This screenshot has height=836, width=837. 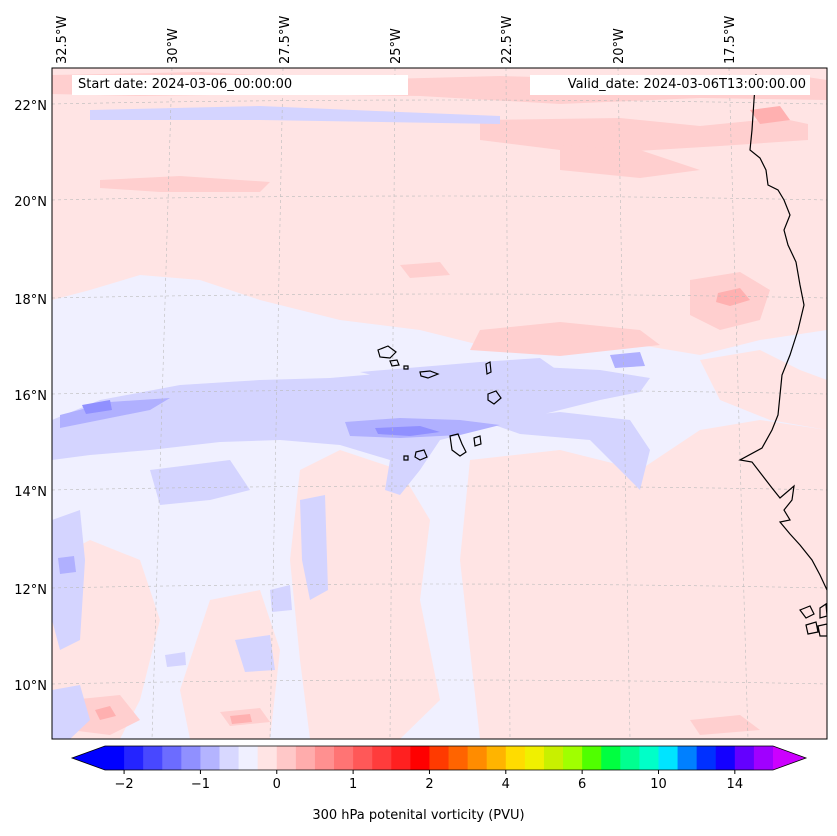 I want to click on island-fogo, so click(x=421, y=455).